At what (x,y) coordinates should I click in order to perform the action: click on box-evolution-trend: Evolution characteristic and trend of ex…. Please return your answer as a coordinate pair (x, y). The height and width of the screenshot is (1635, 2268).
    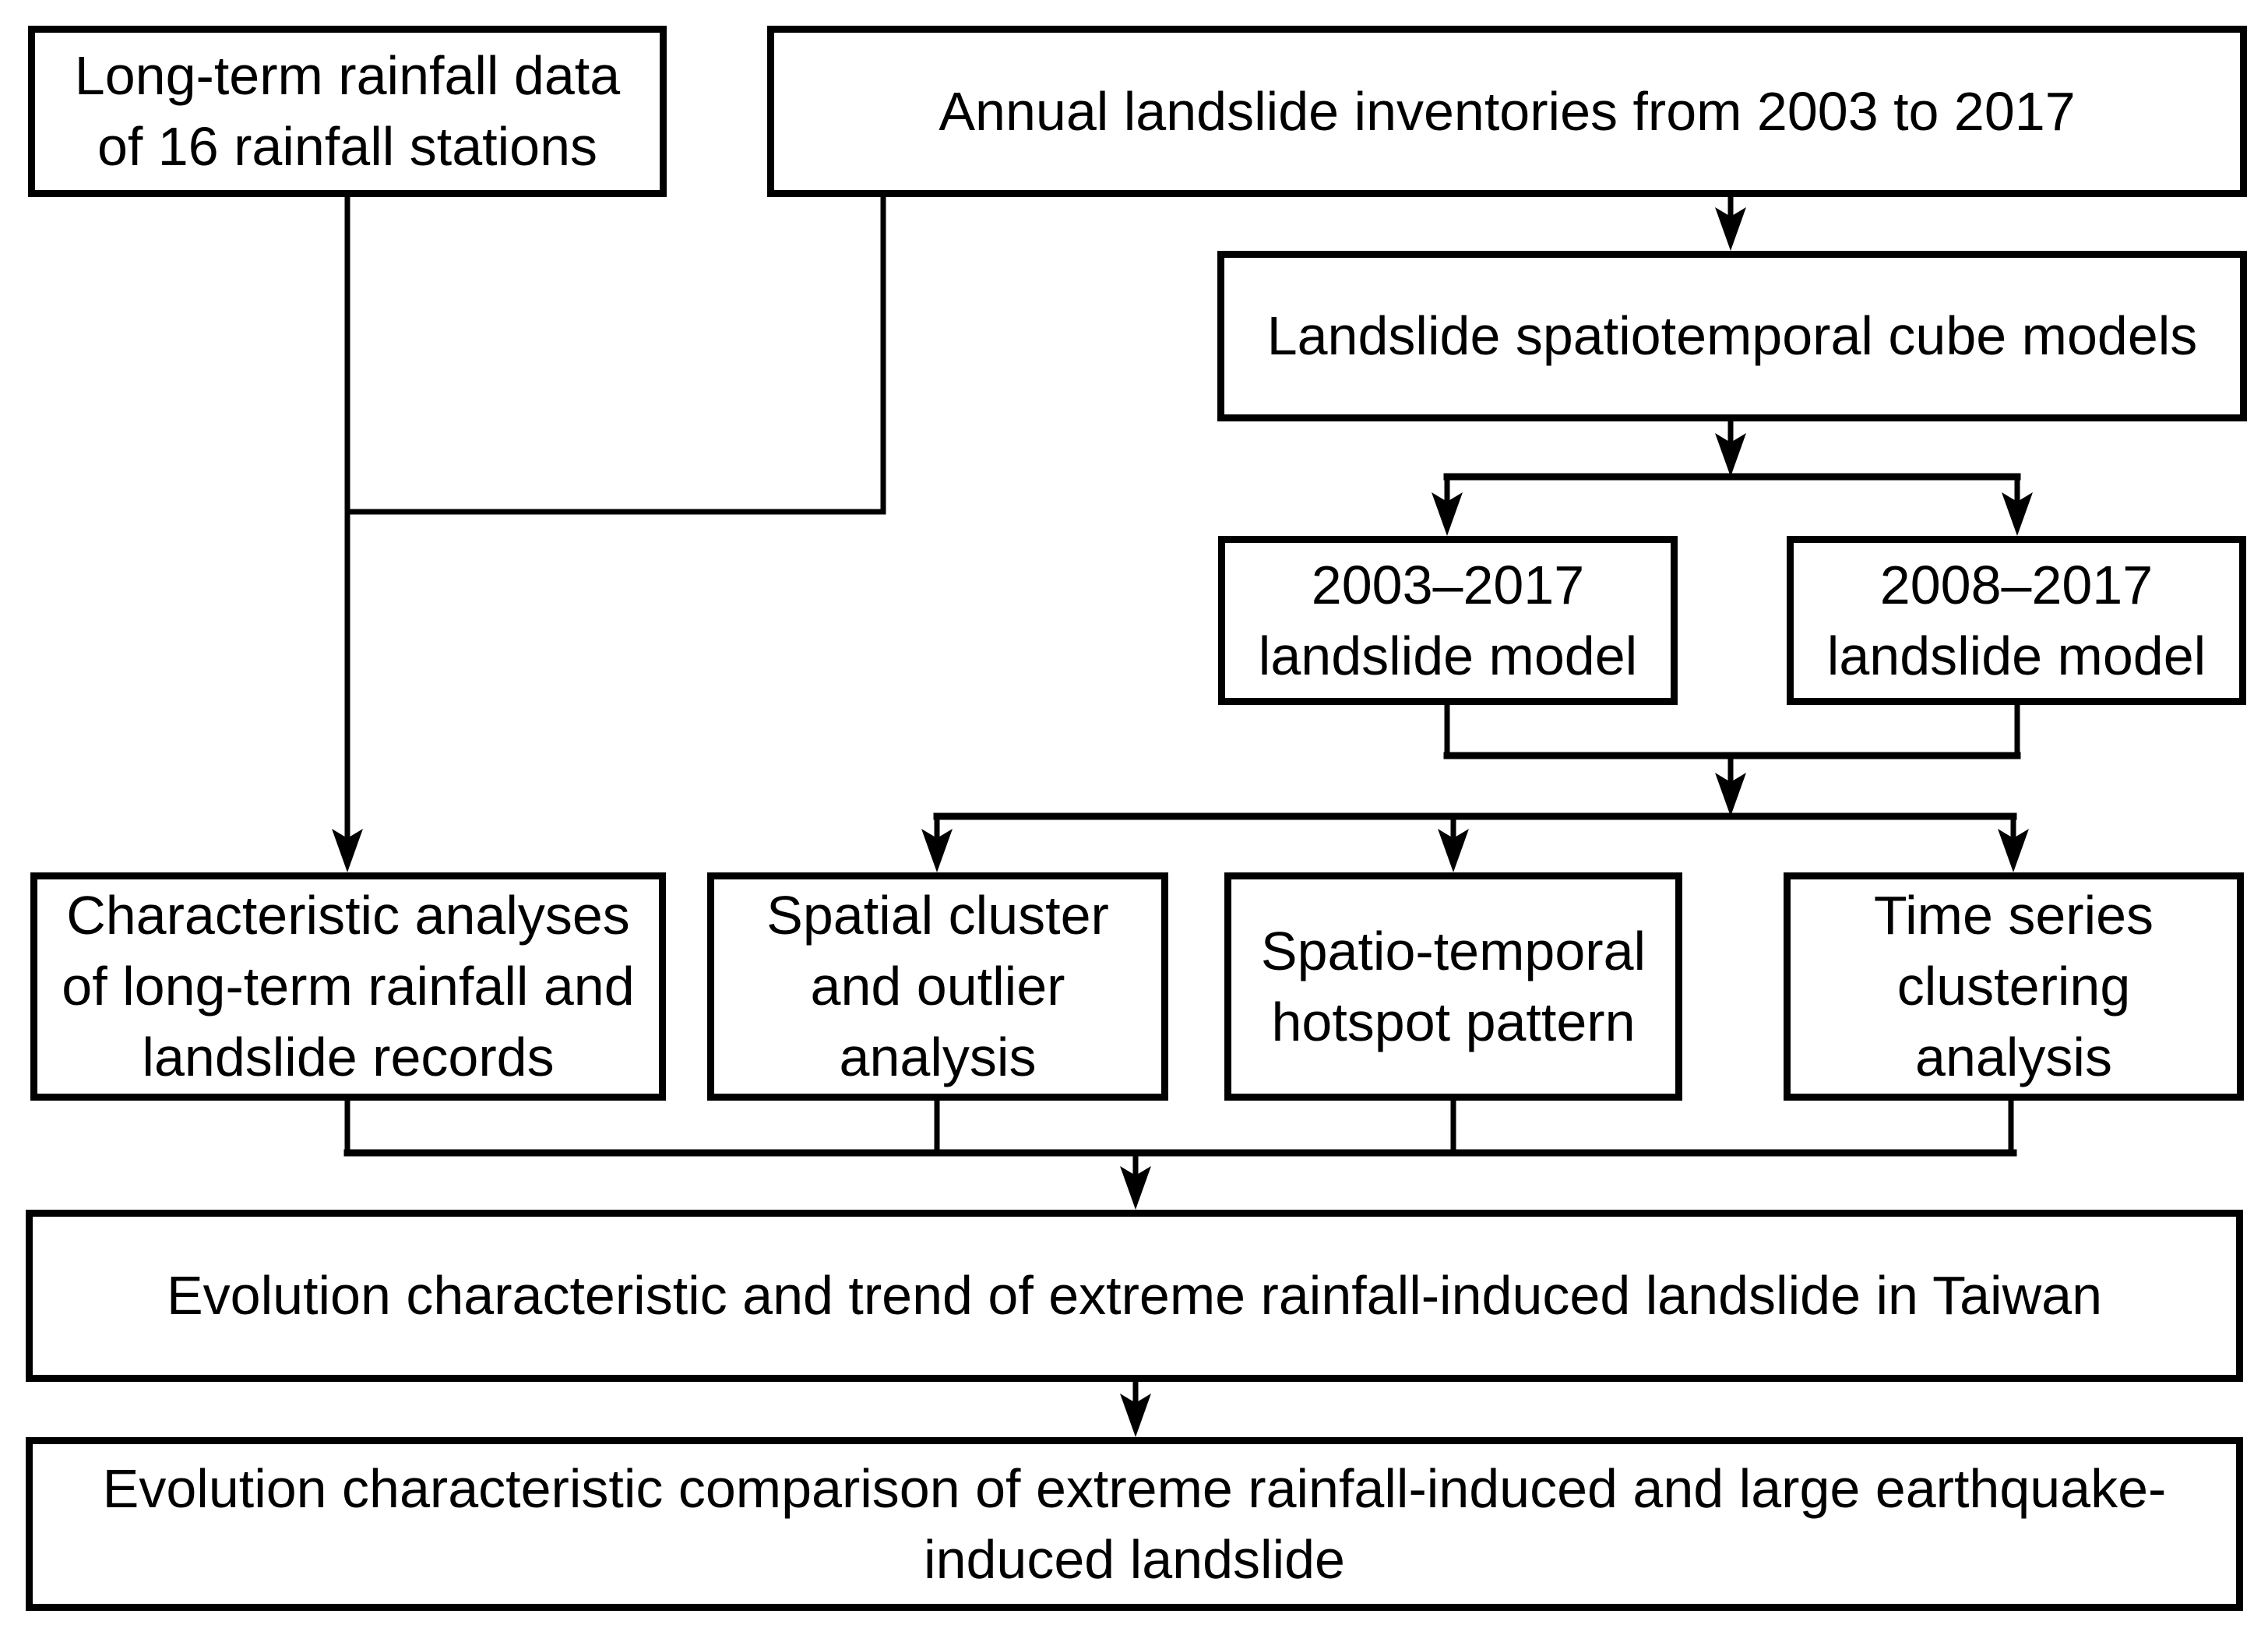
    Looking at the image, I should click on (1134, 1296).